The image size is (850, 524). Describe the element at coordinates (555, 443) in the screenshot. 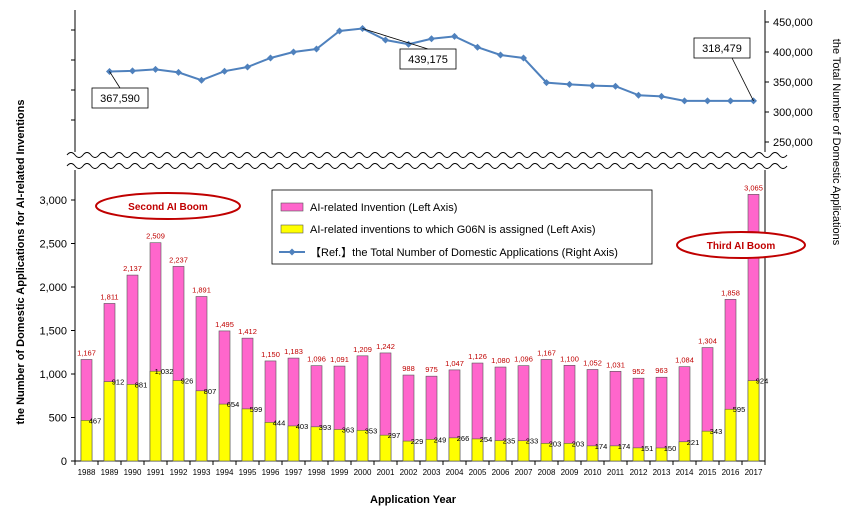

I see `bar-g06n-label: 203` at that location.